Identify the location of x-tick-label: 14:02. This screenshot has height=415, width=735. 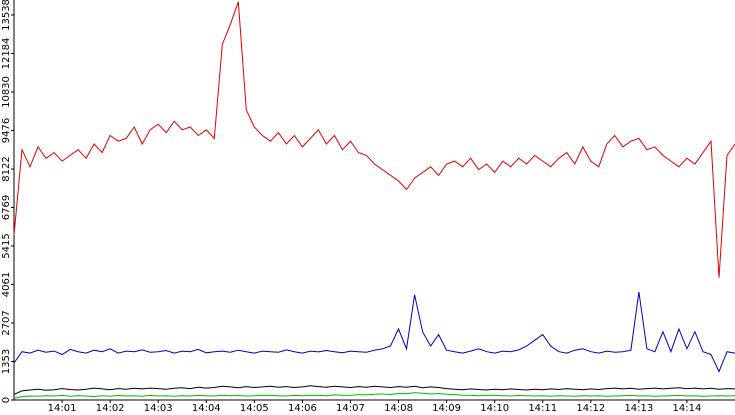
(110, 408).